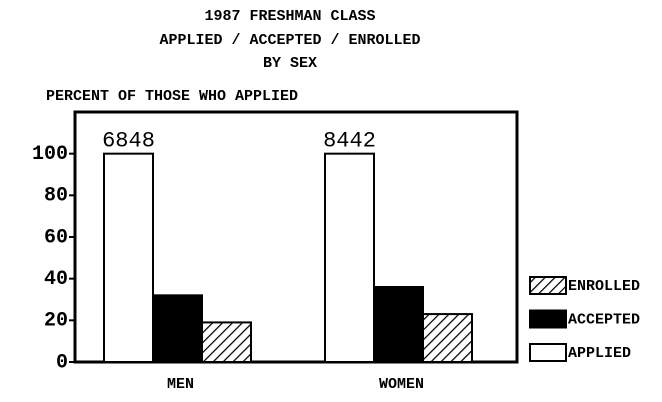 Image resolution: width=662 pixels, height=402 pixels. I want to click on legend-label: APPLIED, so click(599, 353).